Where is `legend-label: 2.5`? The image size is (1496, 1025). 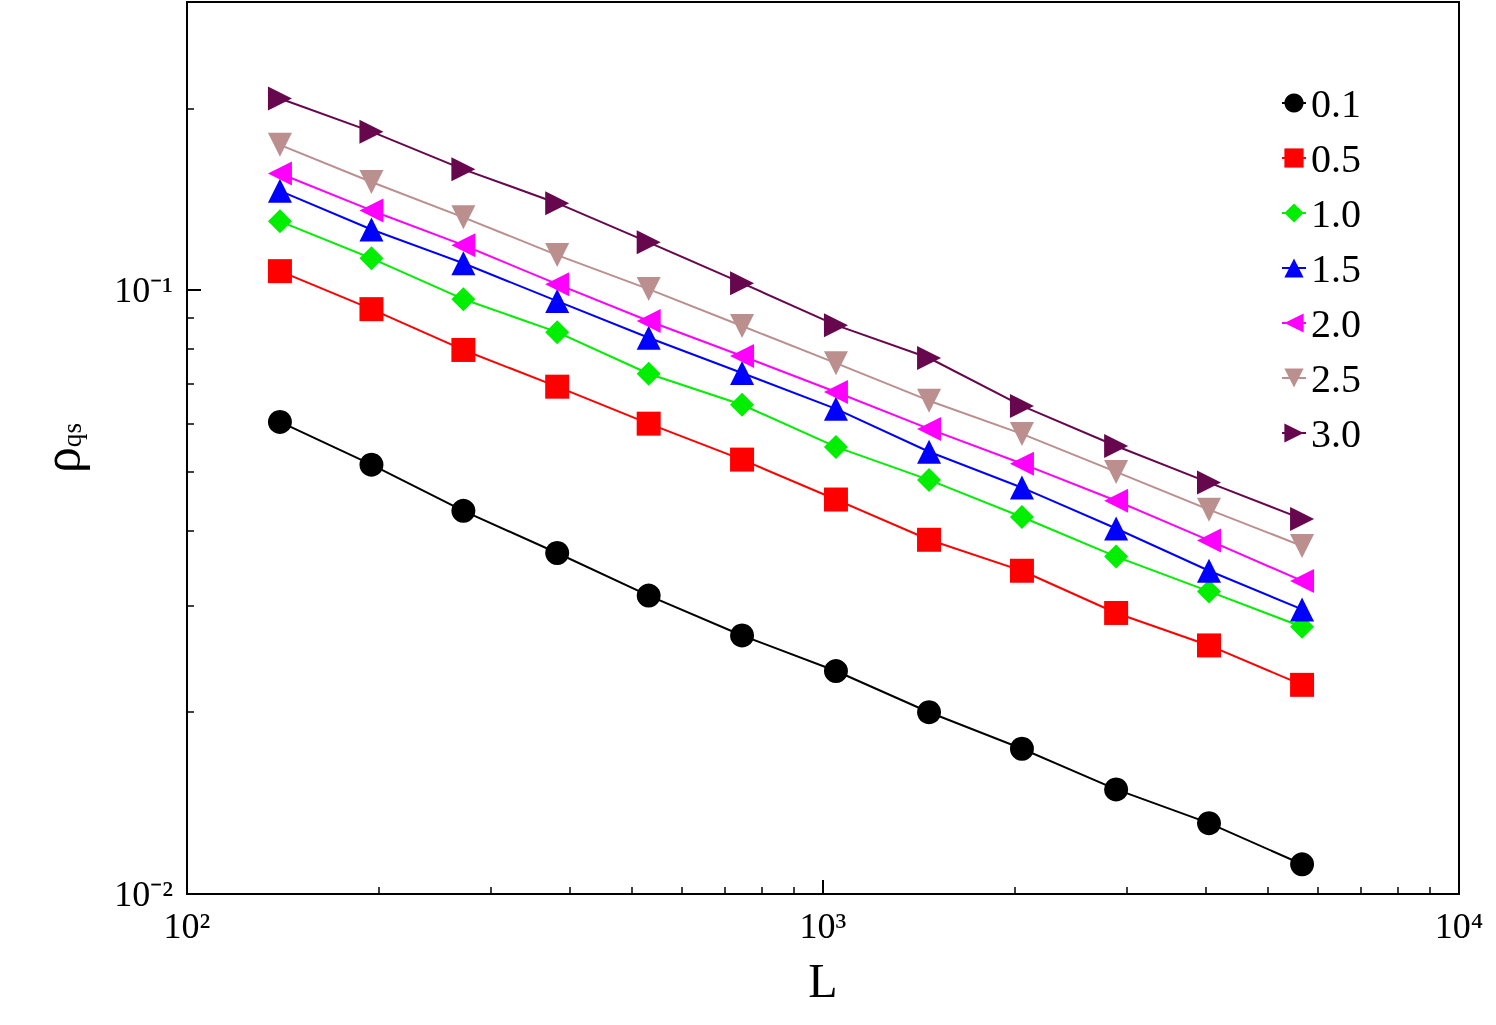
legend-label: 2.5 is located at coordinates (1336, 378).